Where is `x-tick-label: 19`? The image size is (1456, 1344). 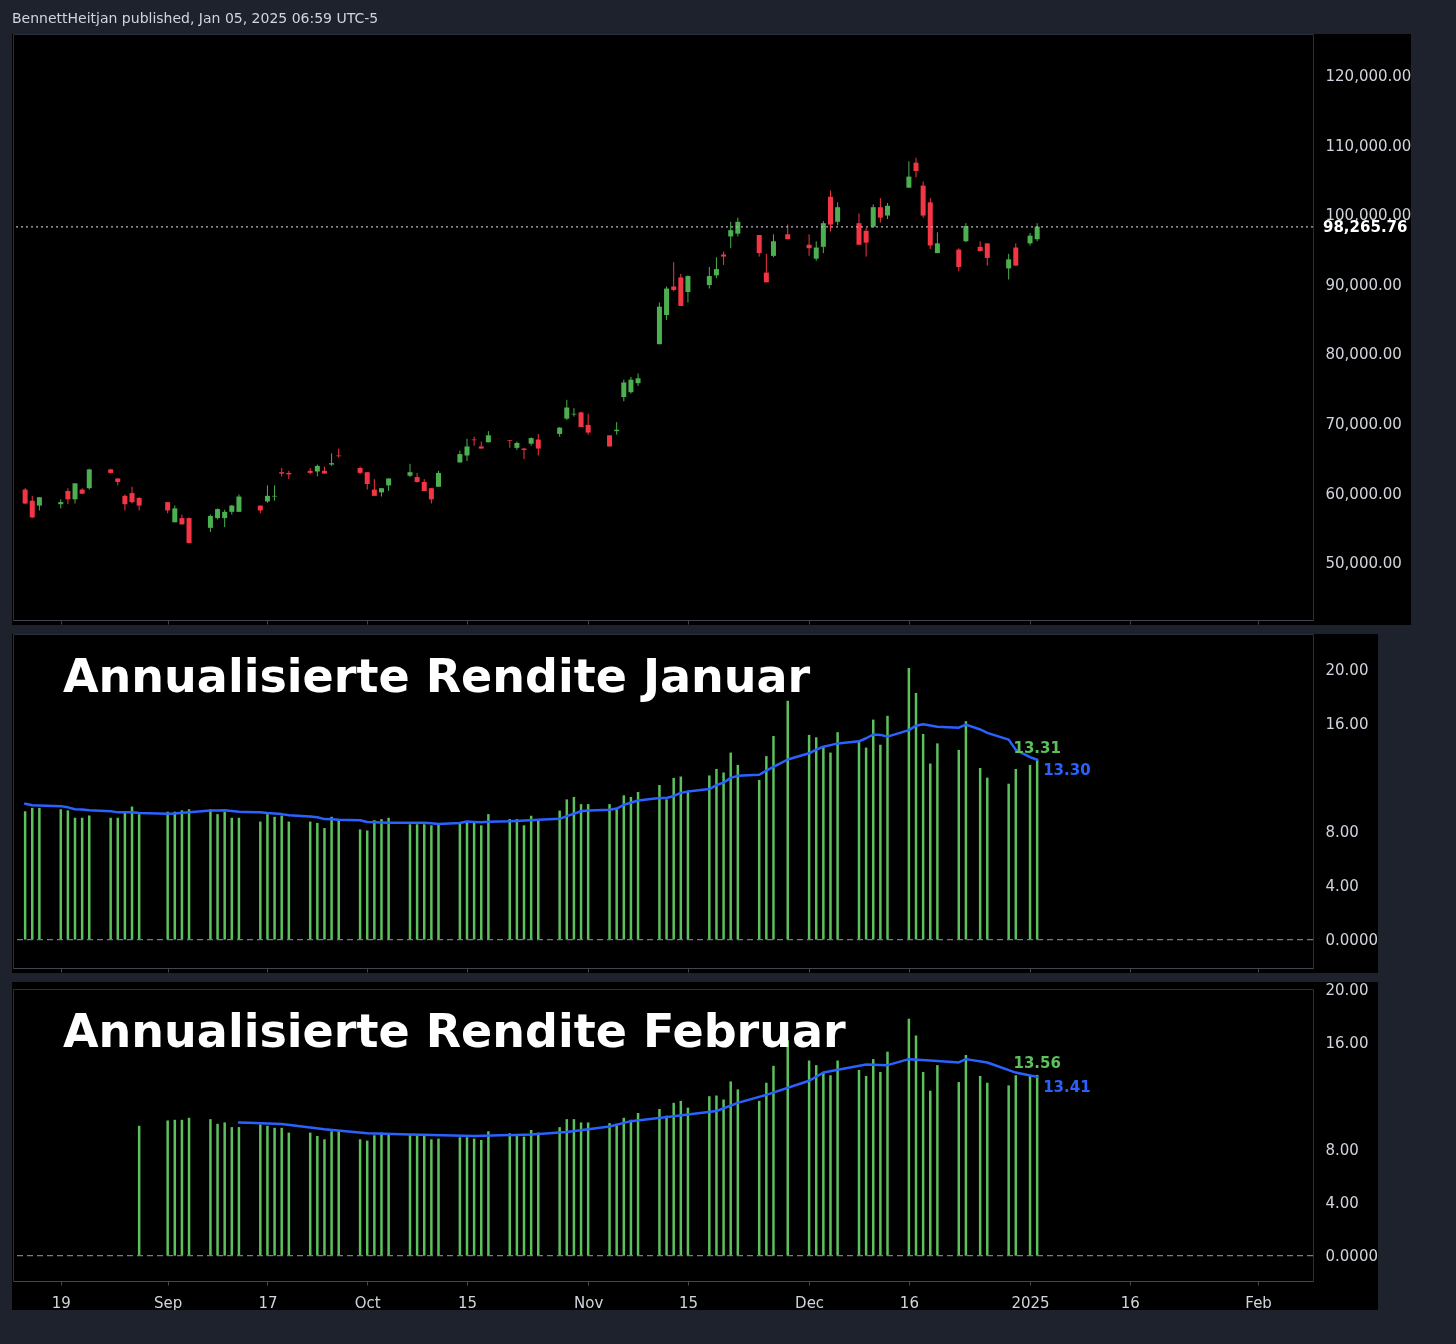
x-tick-label: 19 is located at coordinates (61, 1302).